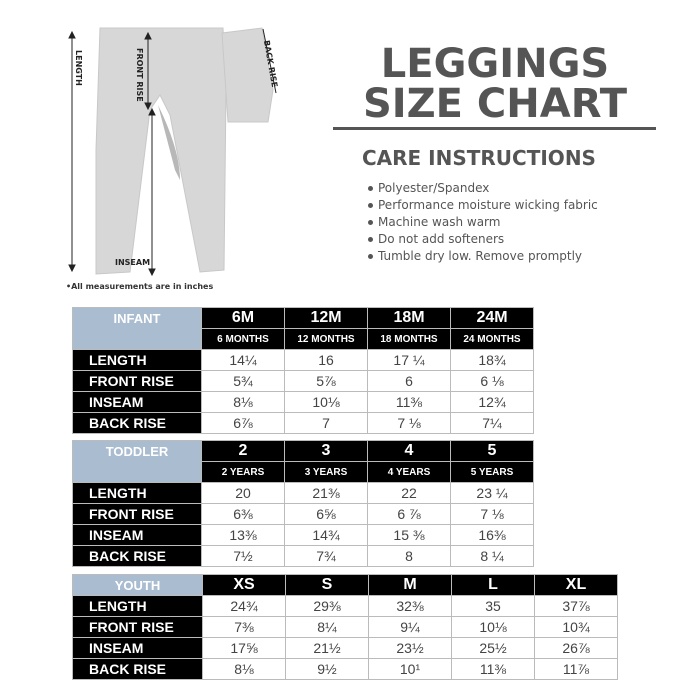 The image size is (700, 700). Describe the element at coordinates (326, 423) in the screenshot. I see `table-cell: 7` at that location.